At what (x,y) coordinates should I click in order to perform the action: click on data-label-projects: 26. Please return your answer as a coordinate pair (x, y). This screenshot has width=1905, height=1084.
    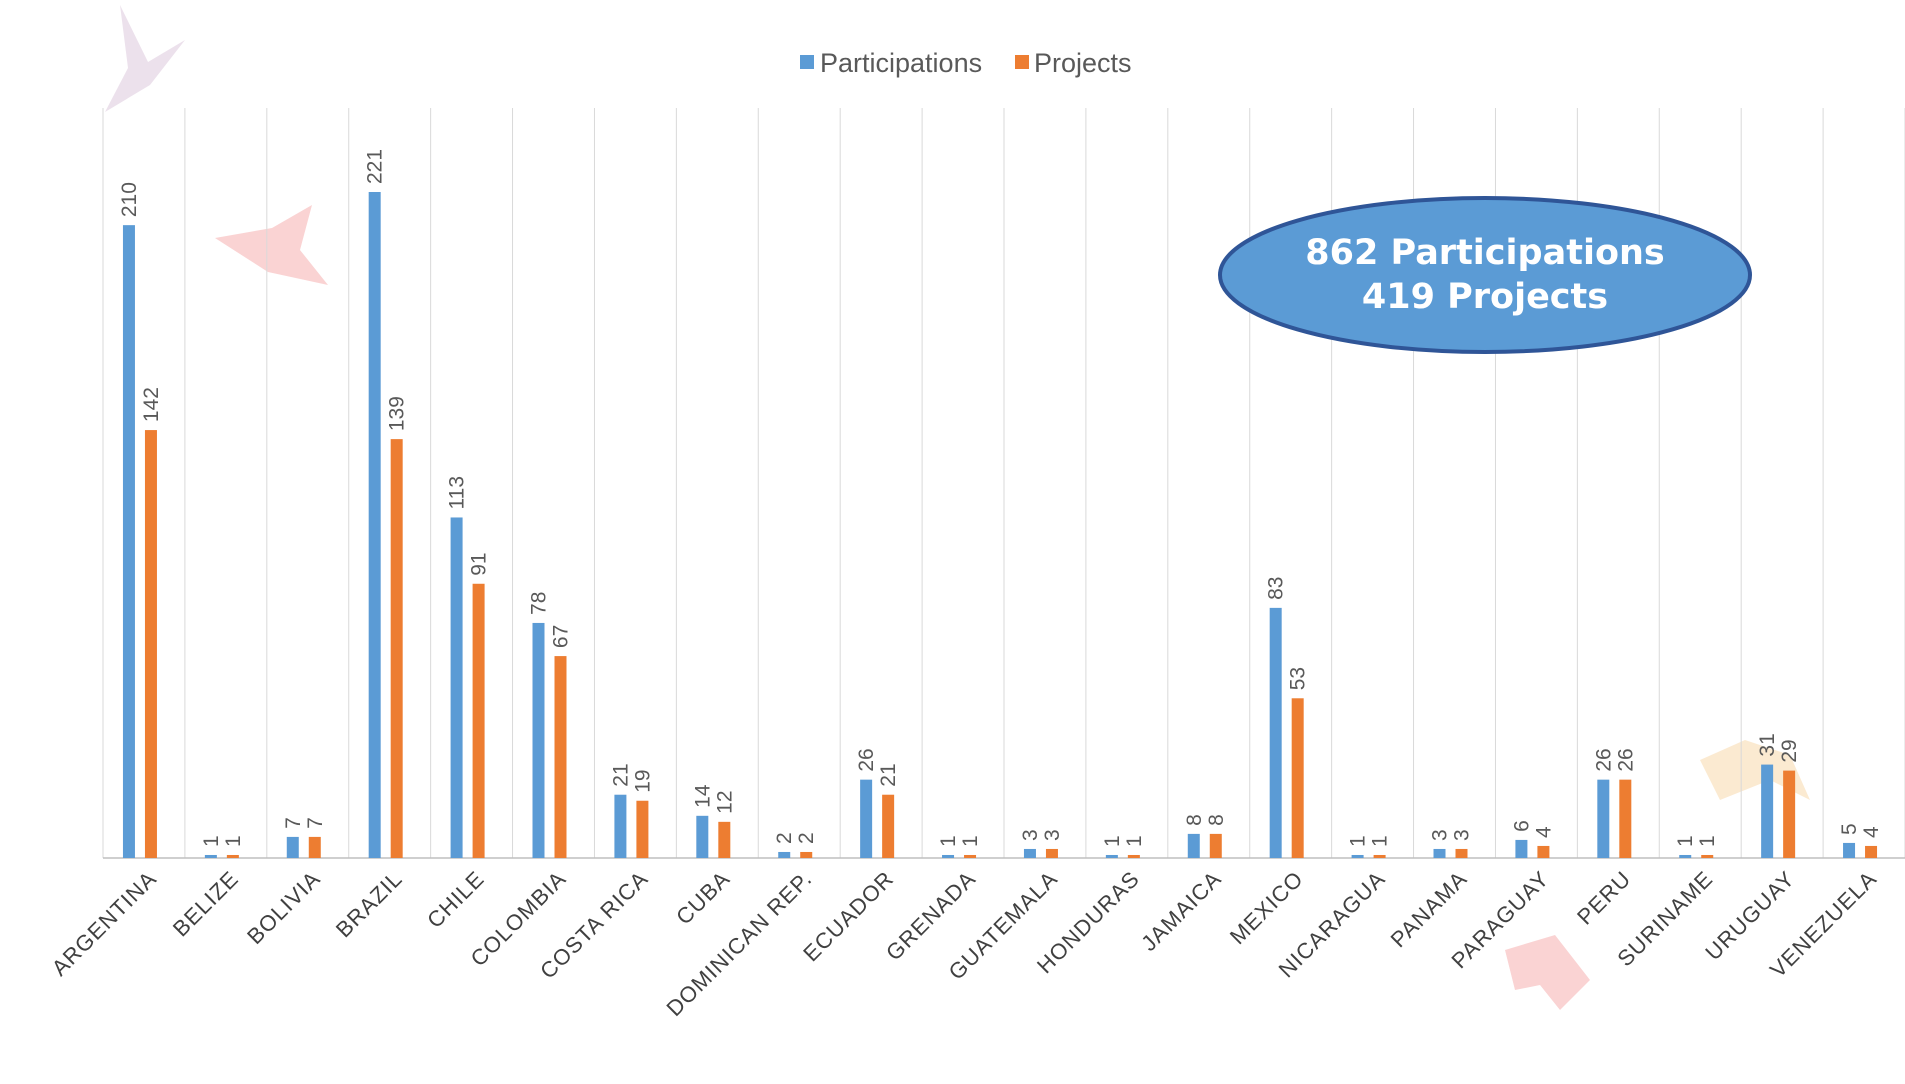
    Looking at the image, I should click on (1625, 759).